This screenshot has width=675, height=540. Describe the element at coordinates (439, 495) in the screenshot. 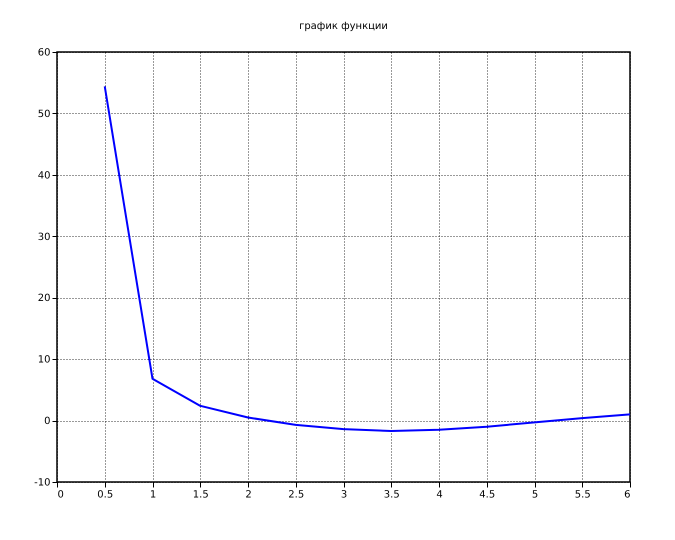

I see `x-tick-label: 4` at that location.